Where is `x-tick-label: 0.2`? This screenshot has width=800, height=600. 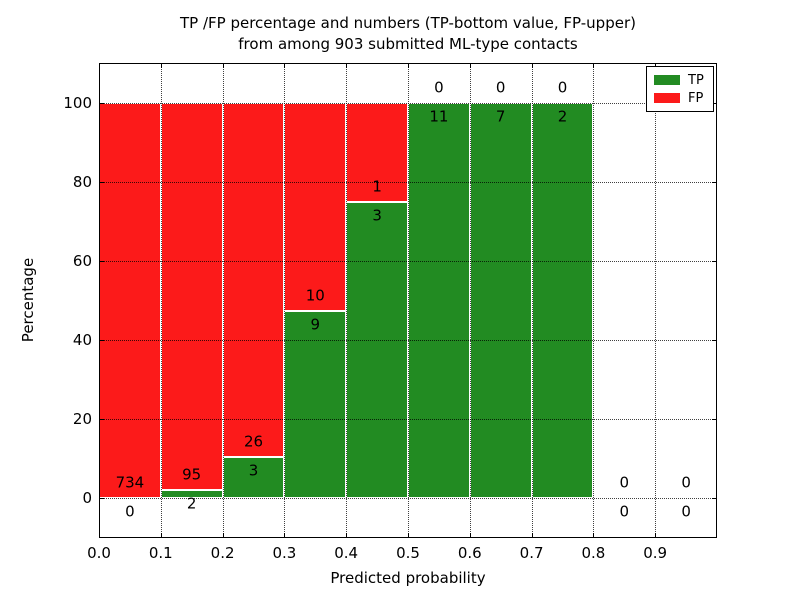 x-tick-label: 0.2 is located at coordinates (222, 553).